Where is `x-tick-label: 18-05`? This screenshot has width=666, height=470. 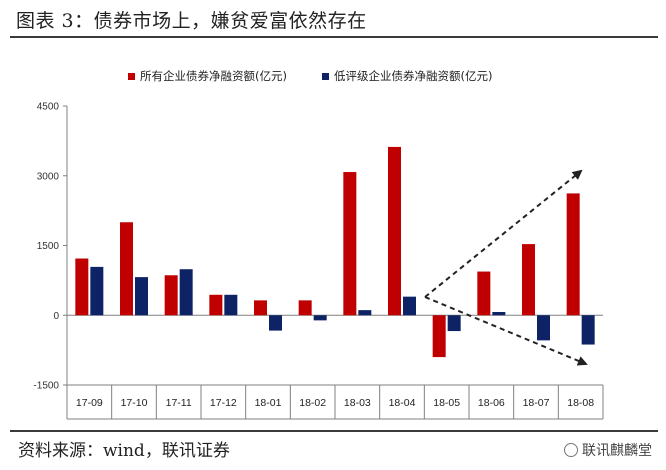 x-tick-label: 18-05 is located at coordinates (446, 403).